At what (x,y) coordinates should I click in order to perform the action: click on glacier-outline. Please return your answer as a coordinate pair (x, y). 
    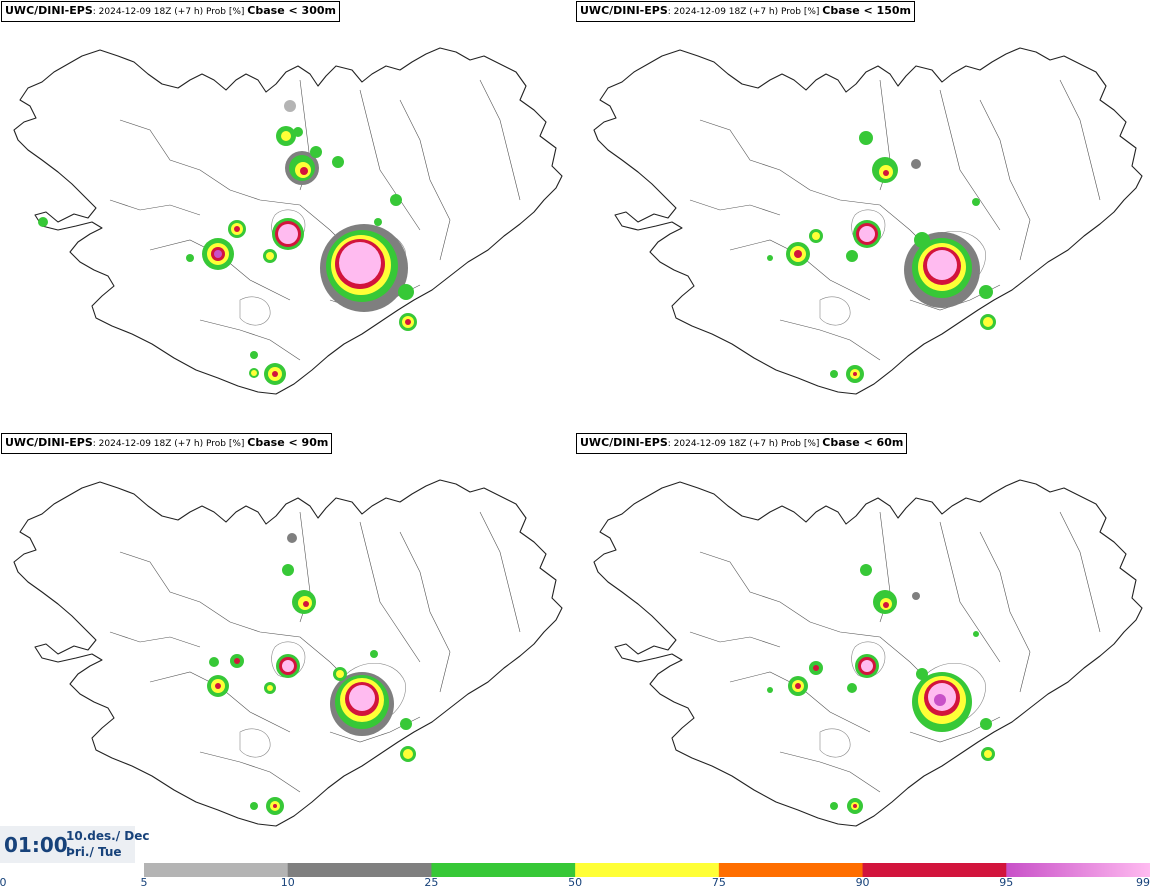
    Looking at the image, I should click on (868, 659).